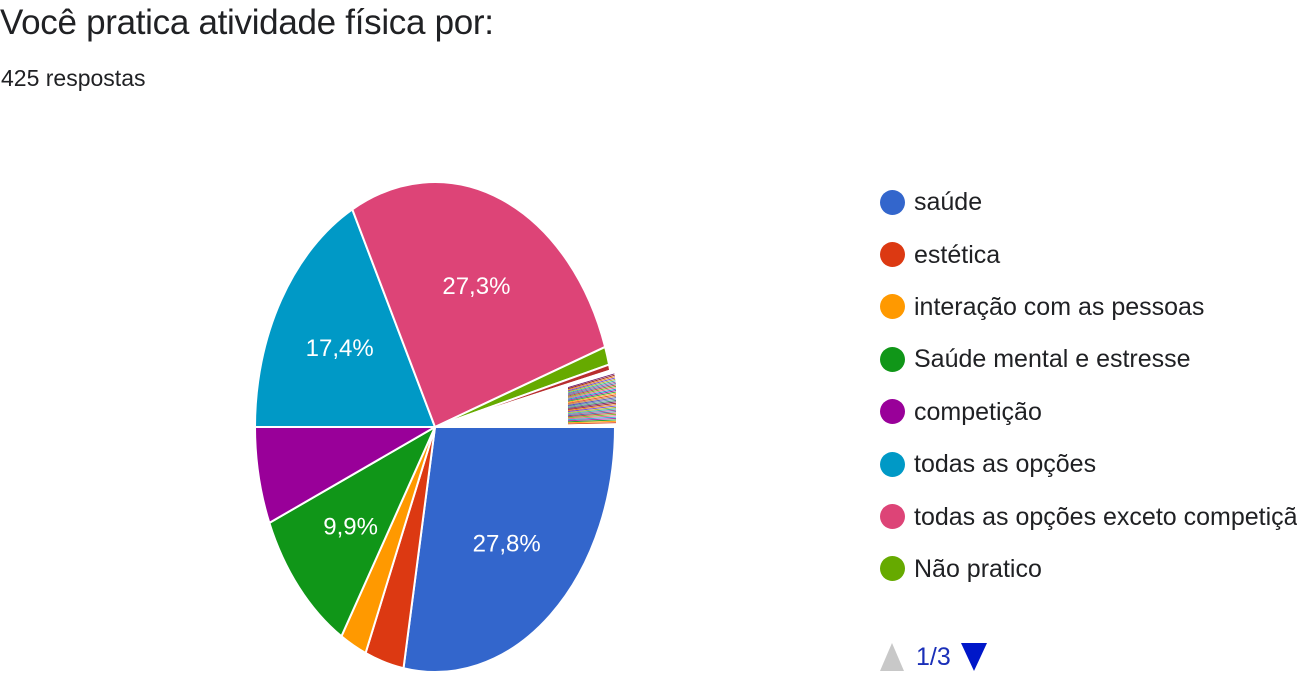  Describe the element at coordinates (507, 543) in the screenshot. I see `slice-label-saude: 27,8%` at that location.